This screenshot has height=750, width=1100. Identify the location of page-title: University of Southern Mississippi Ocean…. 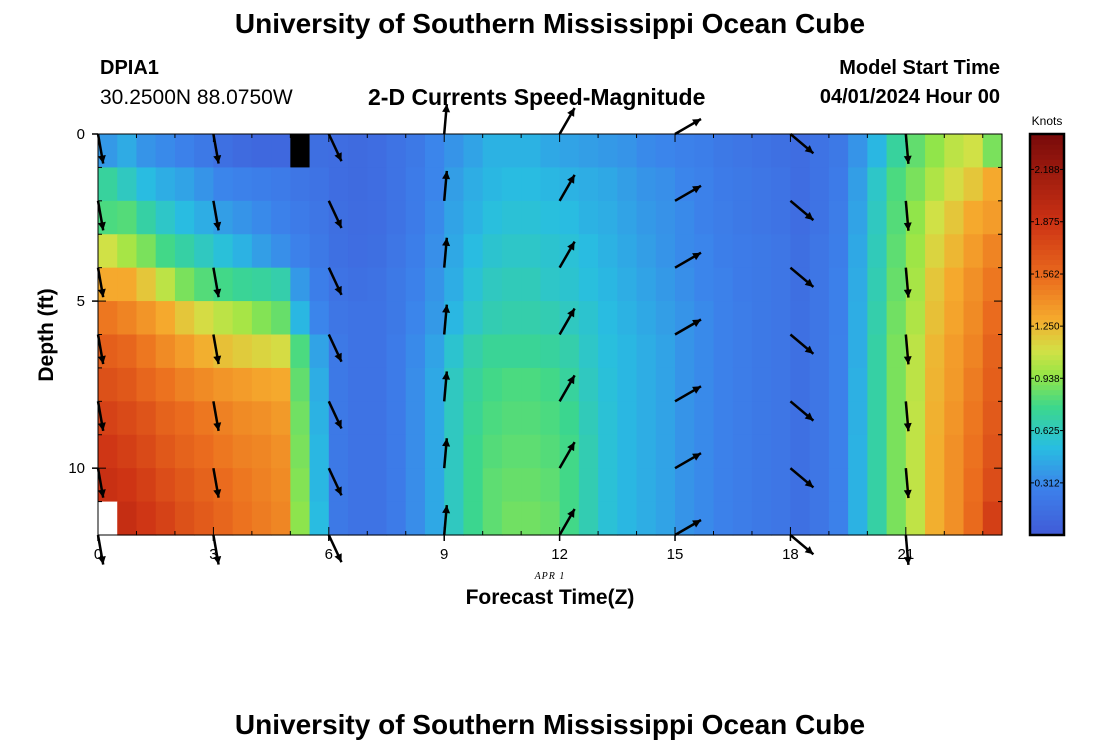
(550, 23).